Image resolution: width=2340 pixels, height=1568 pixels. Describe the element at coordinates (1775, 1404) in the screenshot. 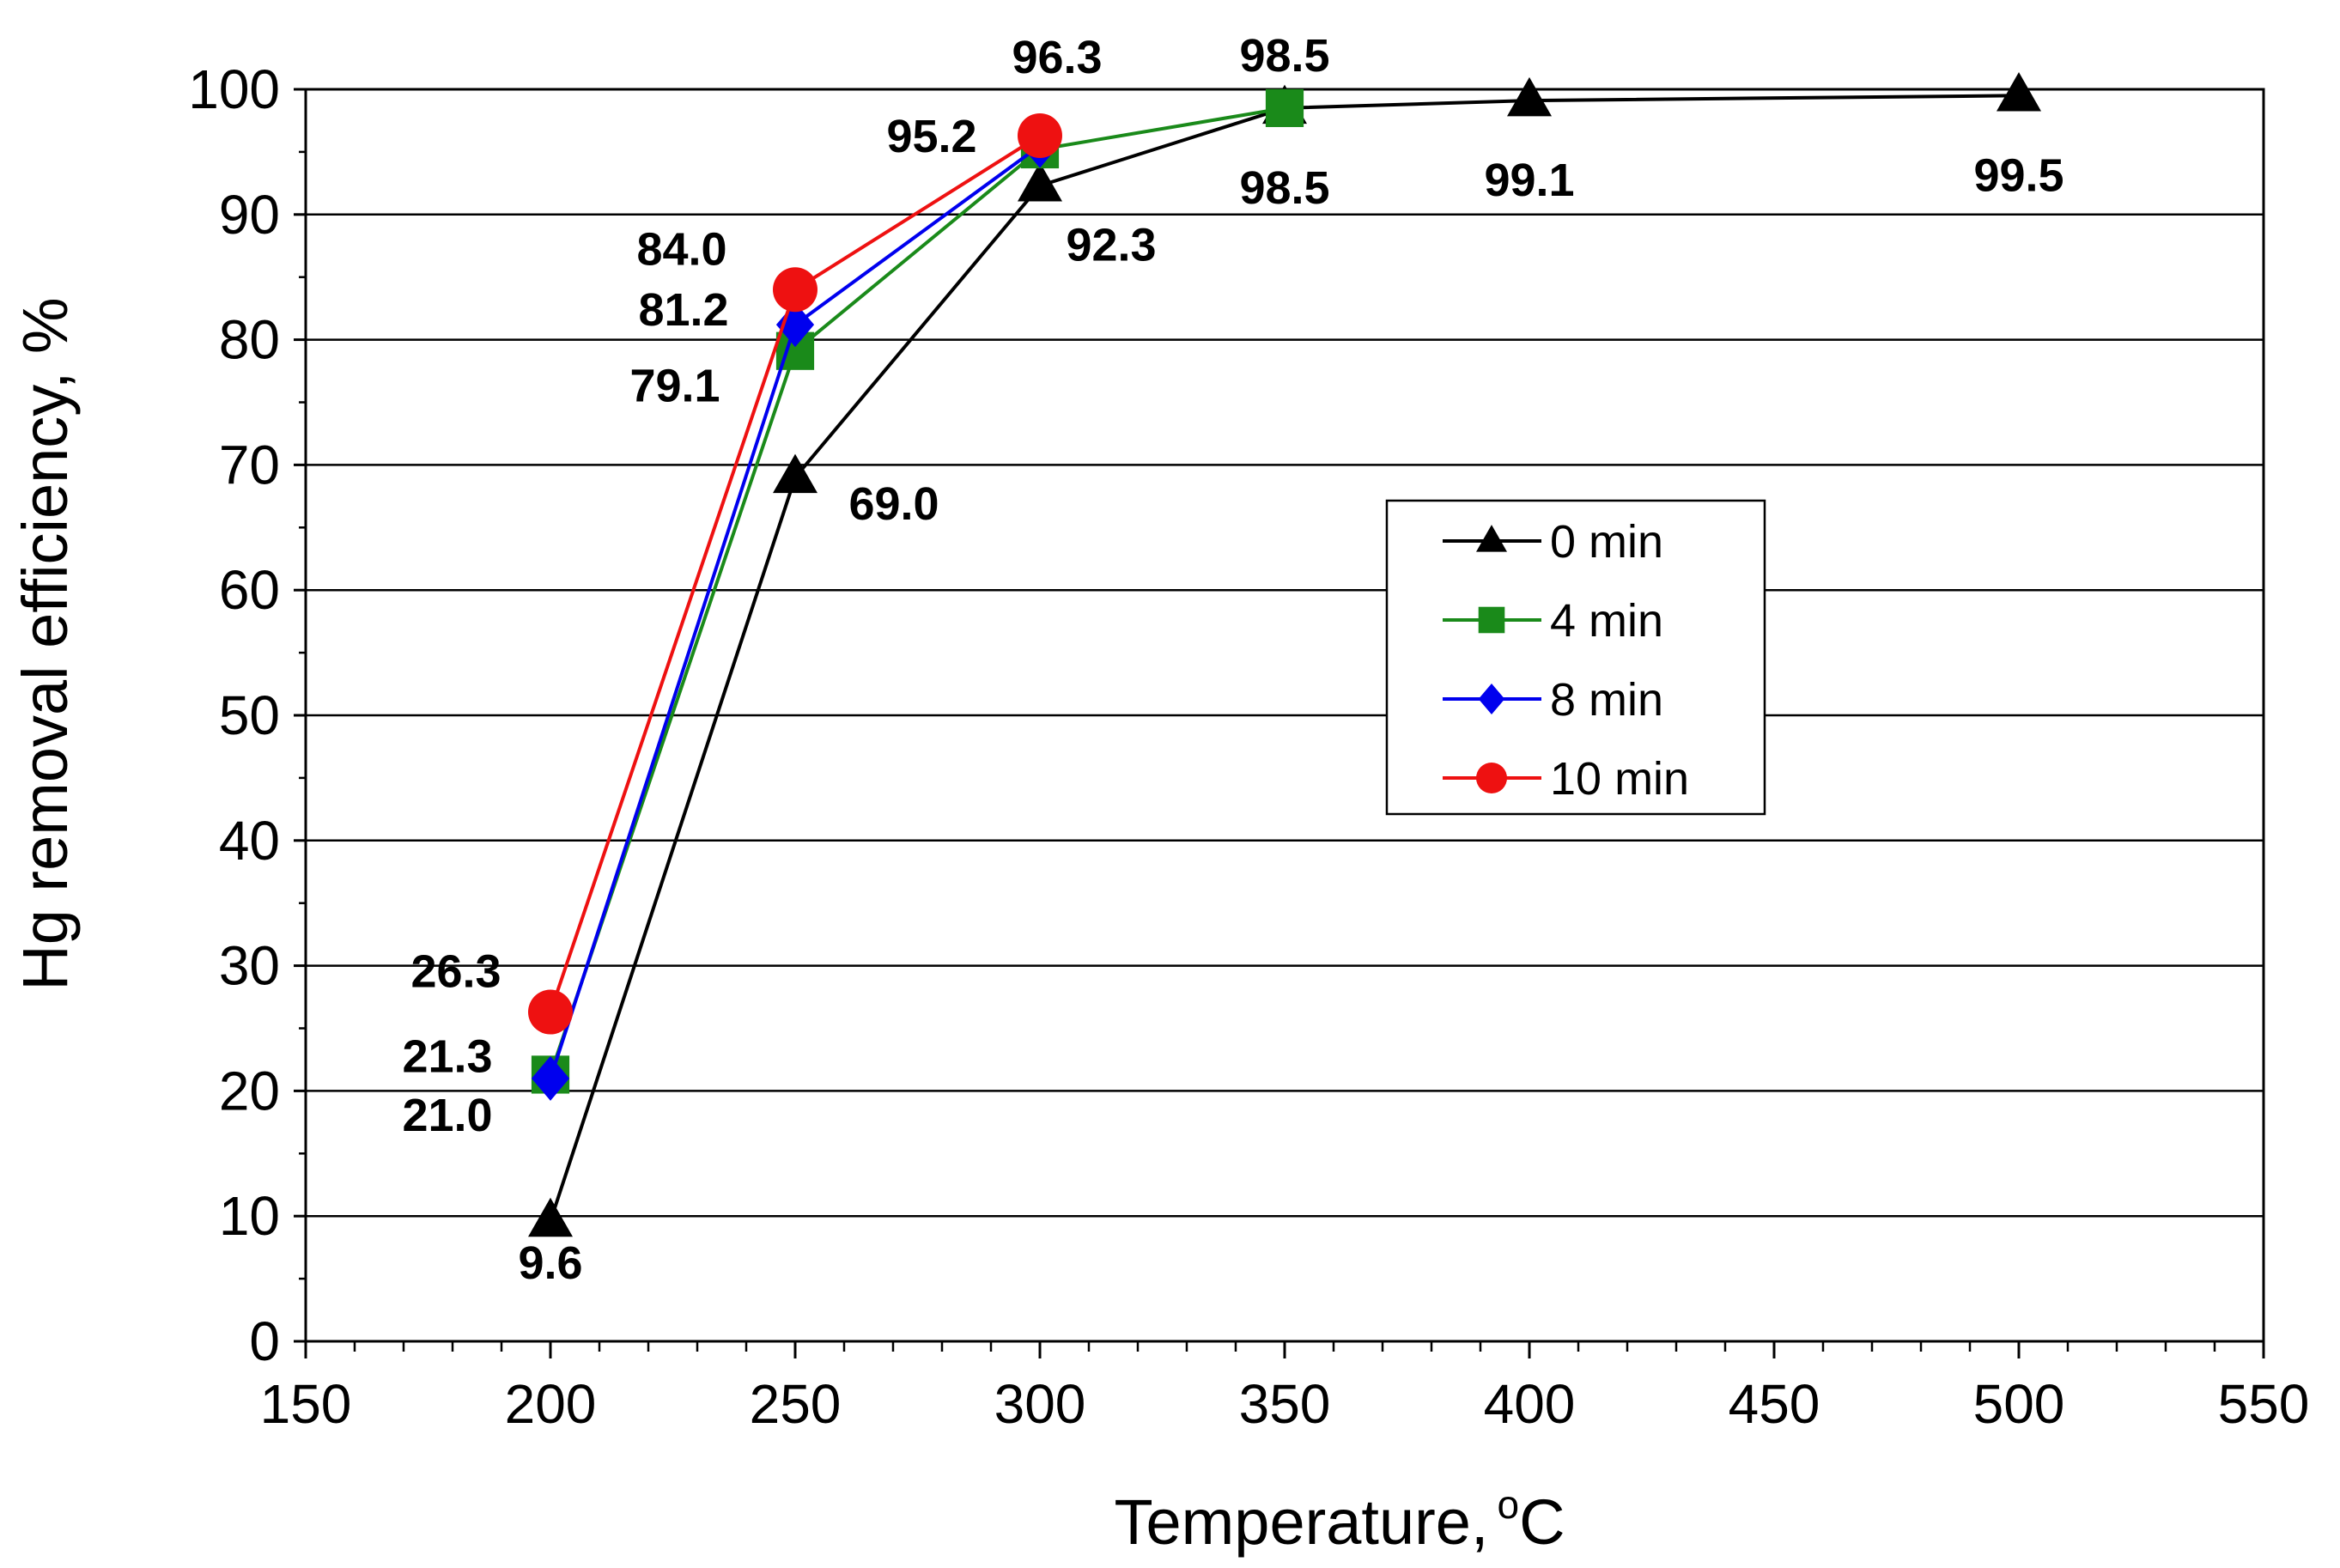

I see `x-tick-label: 450` at that location.